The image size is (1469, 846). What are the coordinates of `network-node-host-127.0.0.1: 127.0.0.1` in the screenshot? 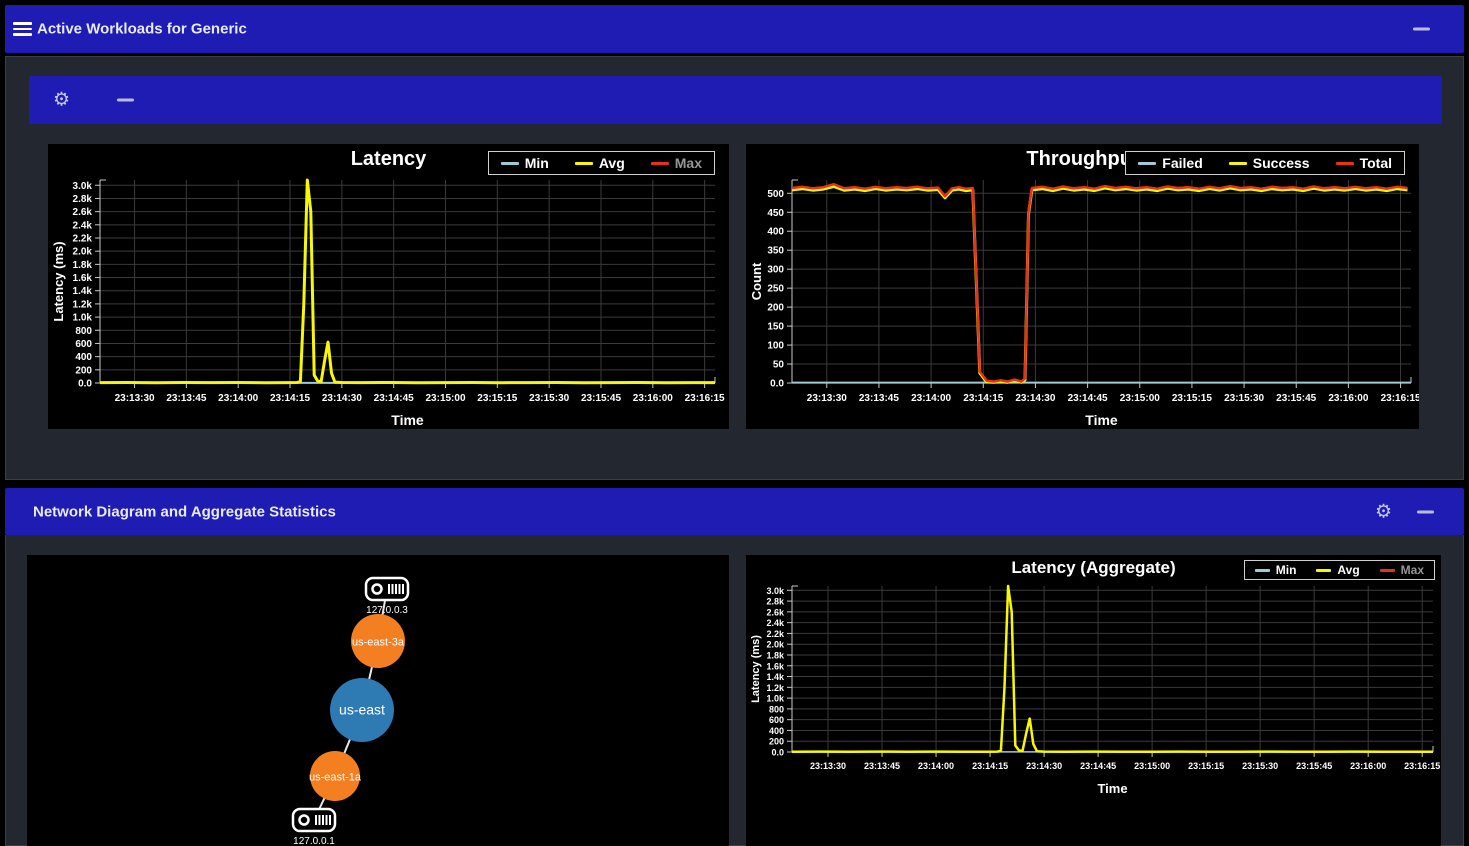 It's located at (314, 826).